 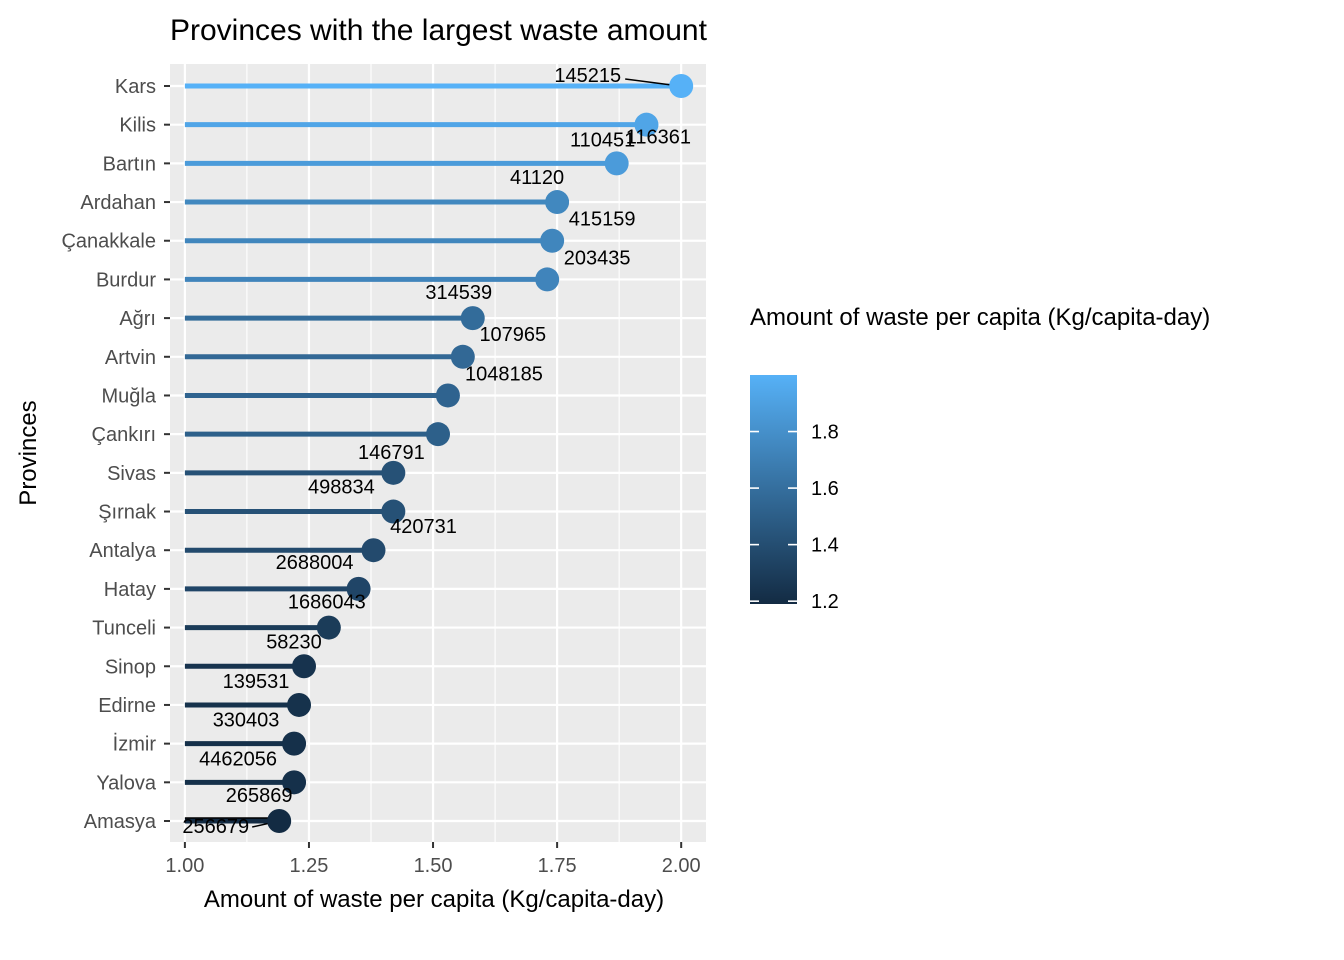 What do you see at coordinates (773, 489) in the screenshot?
I see `legend-color-bar` at bounding box center [773, 489].